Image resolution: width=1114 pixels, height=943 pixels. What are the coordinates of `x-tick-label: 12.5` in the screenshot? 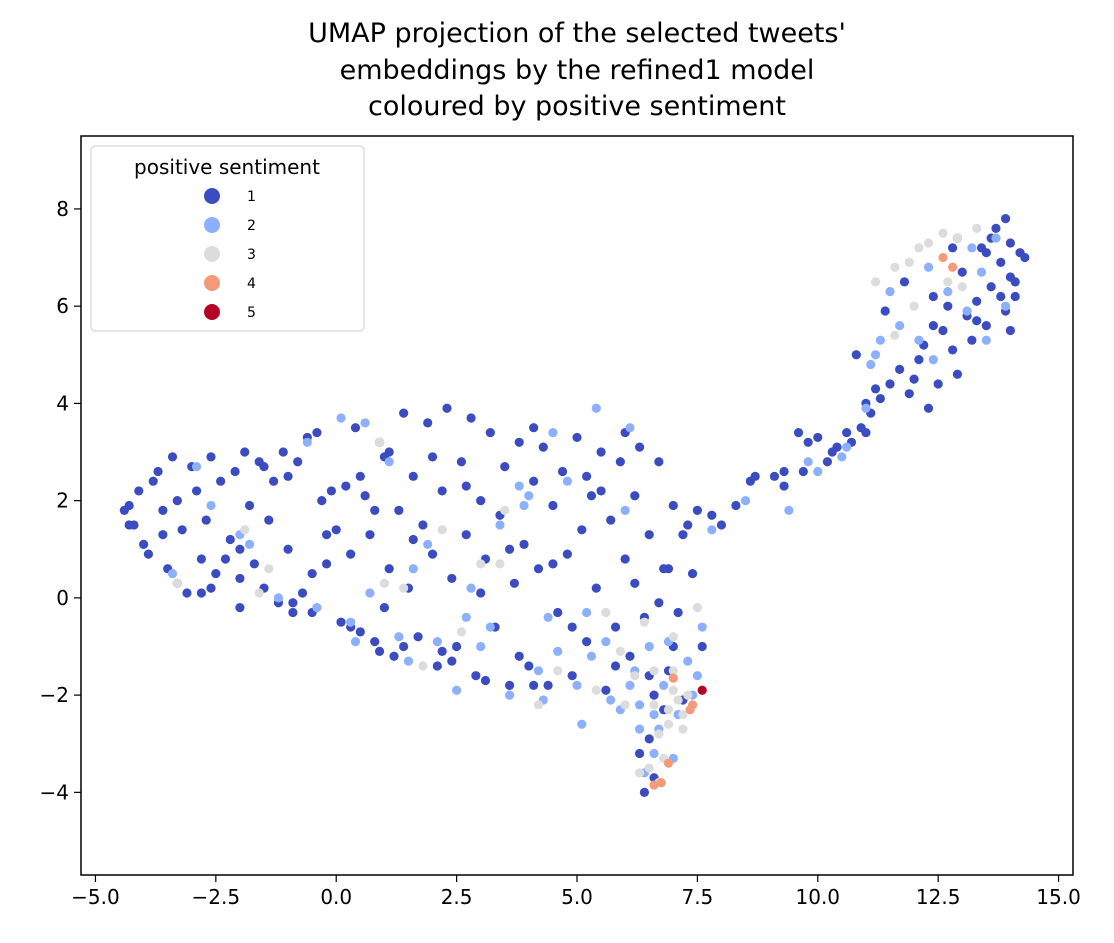 It's located at (938, 897).